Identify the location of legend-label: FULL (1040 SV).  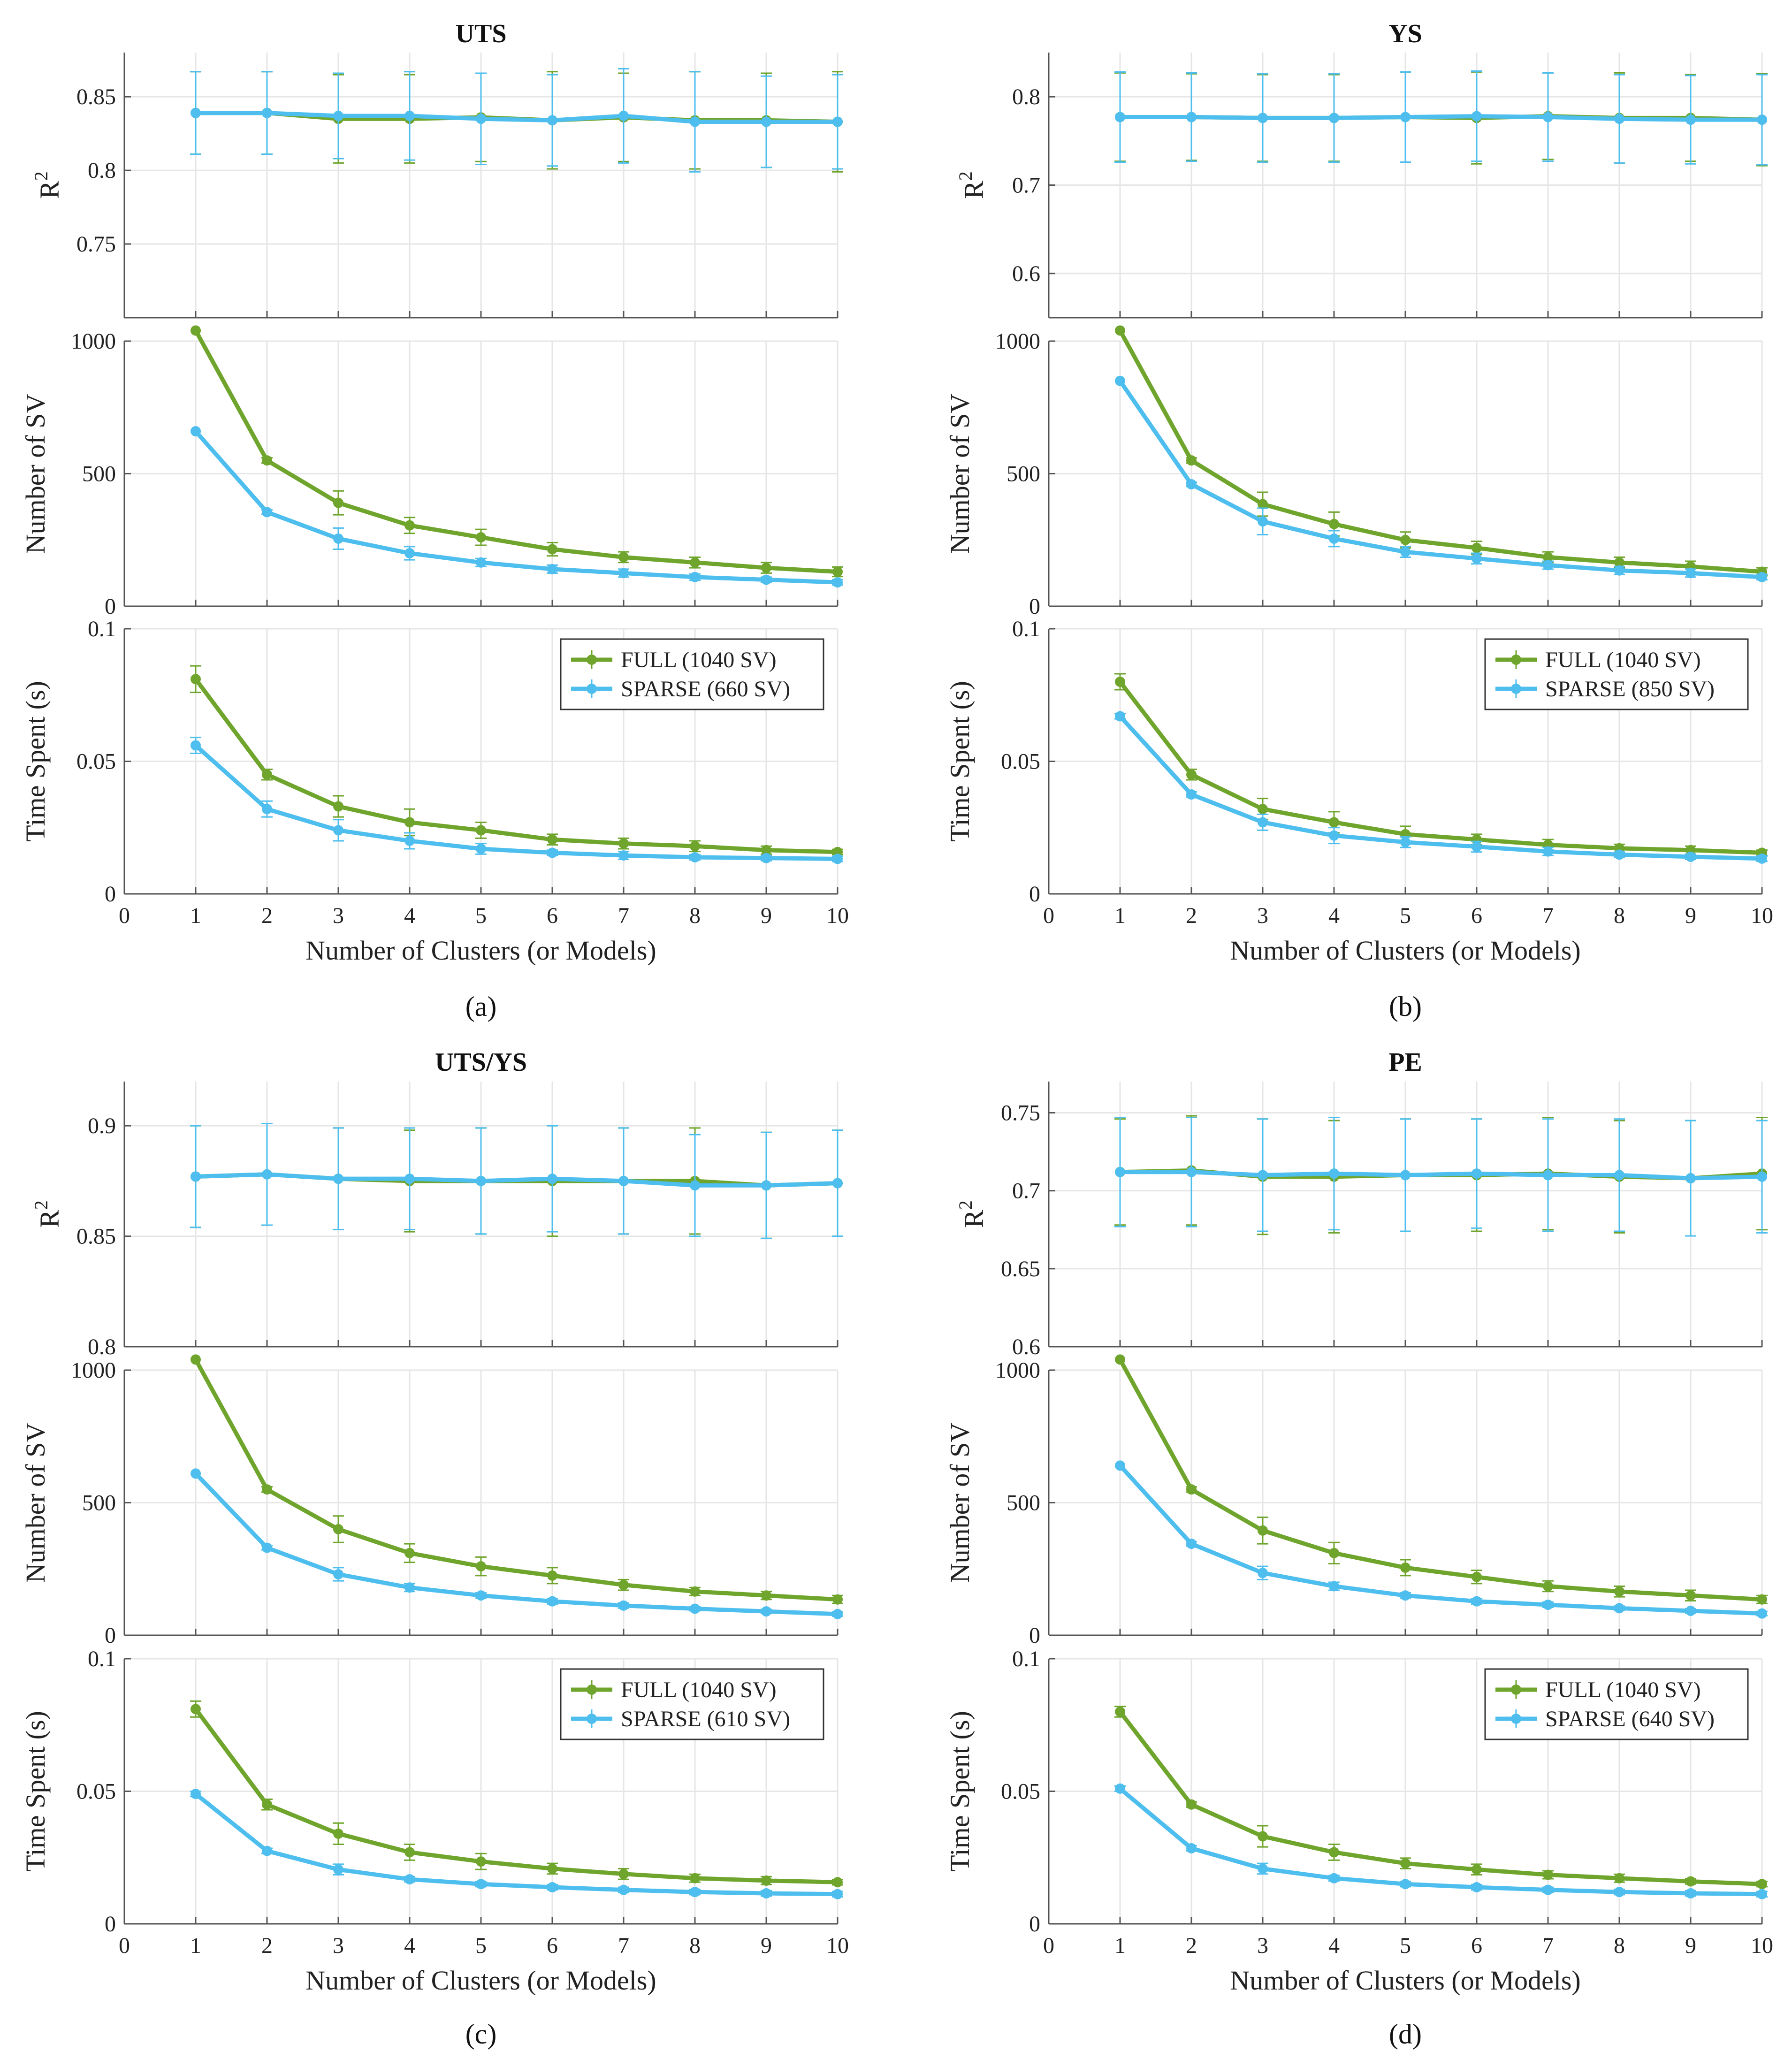
(1623, 660).